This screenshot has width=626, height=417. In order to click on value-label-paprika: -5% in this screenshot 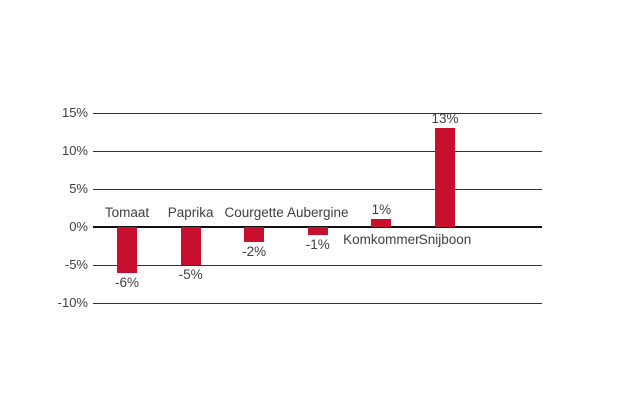, I will do `click(190, 274)`.